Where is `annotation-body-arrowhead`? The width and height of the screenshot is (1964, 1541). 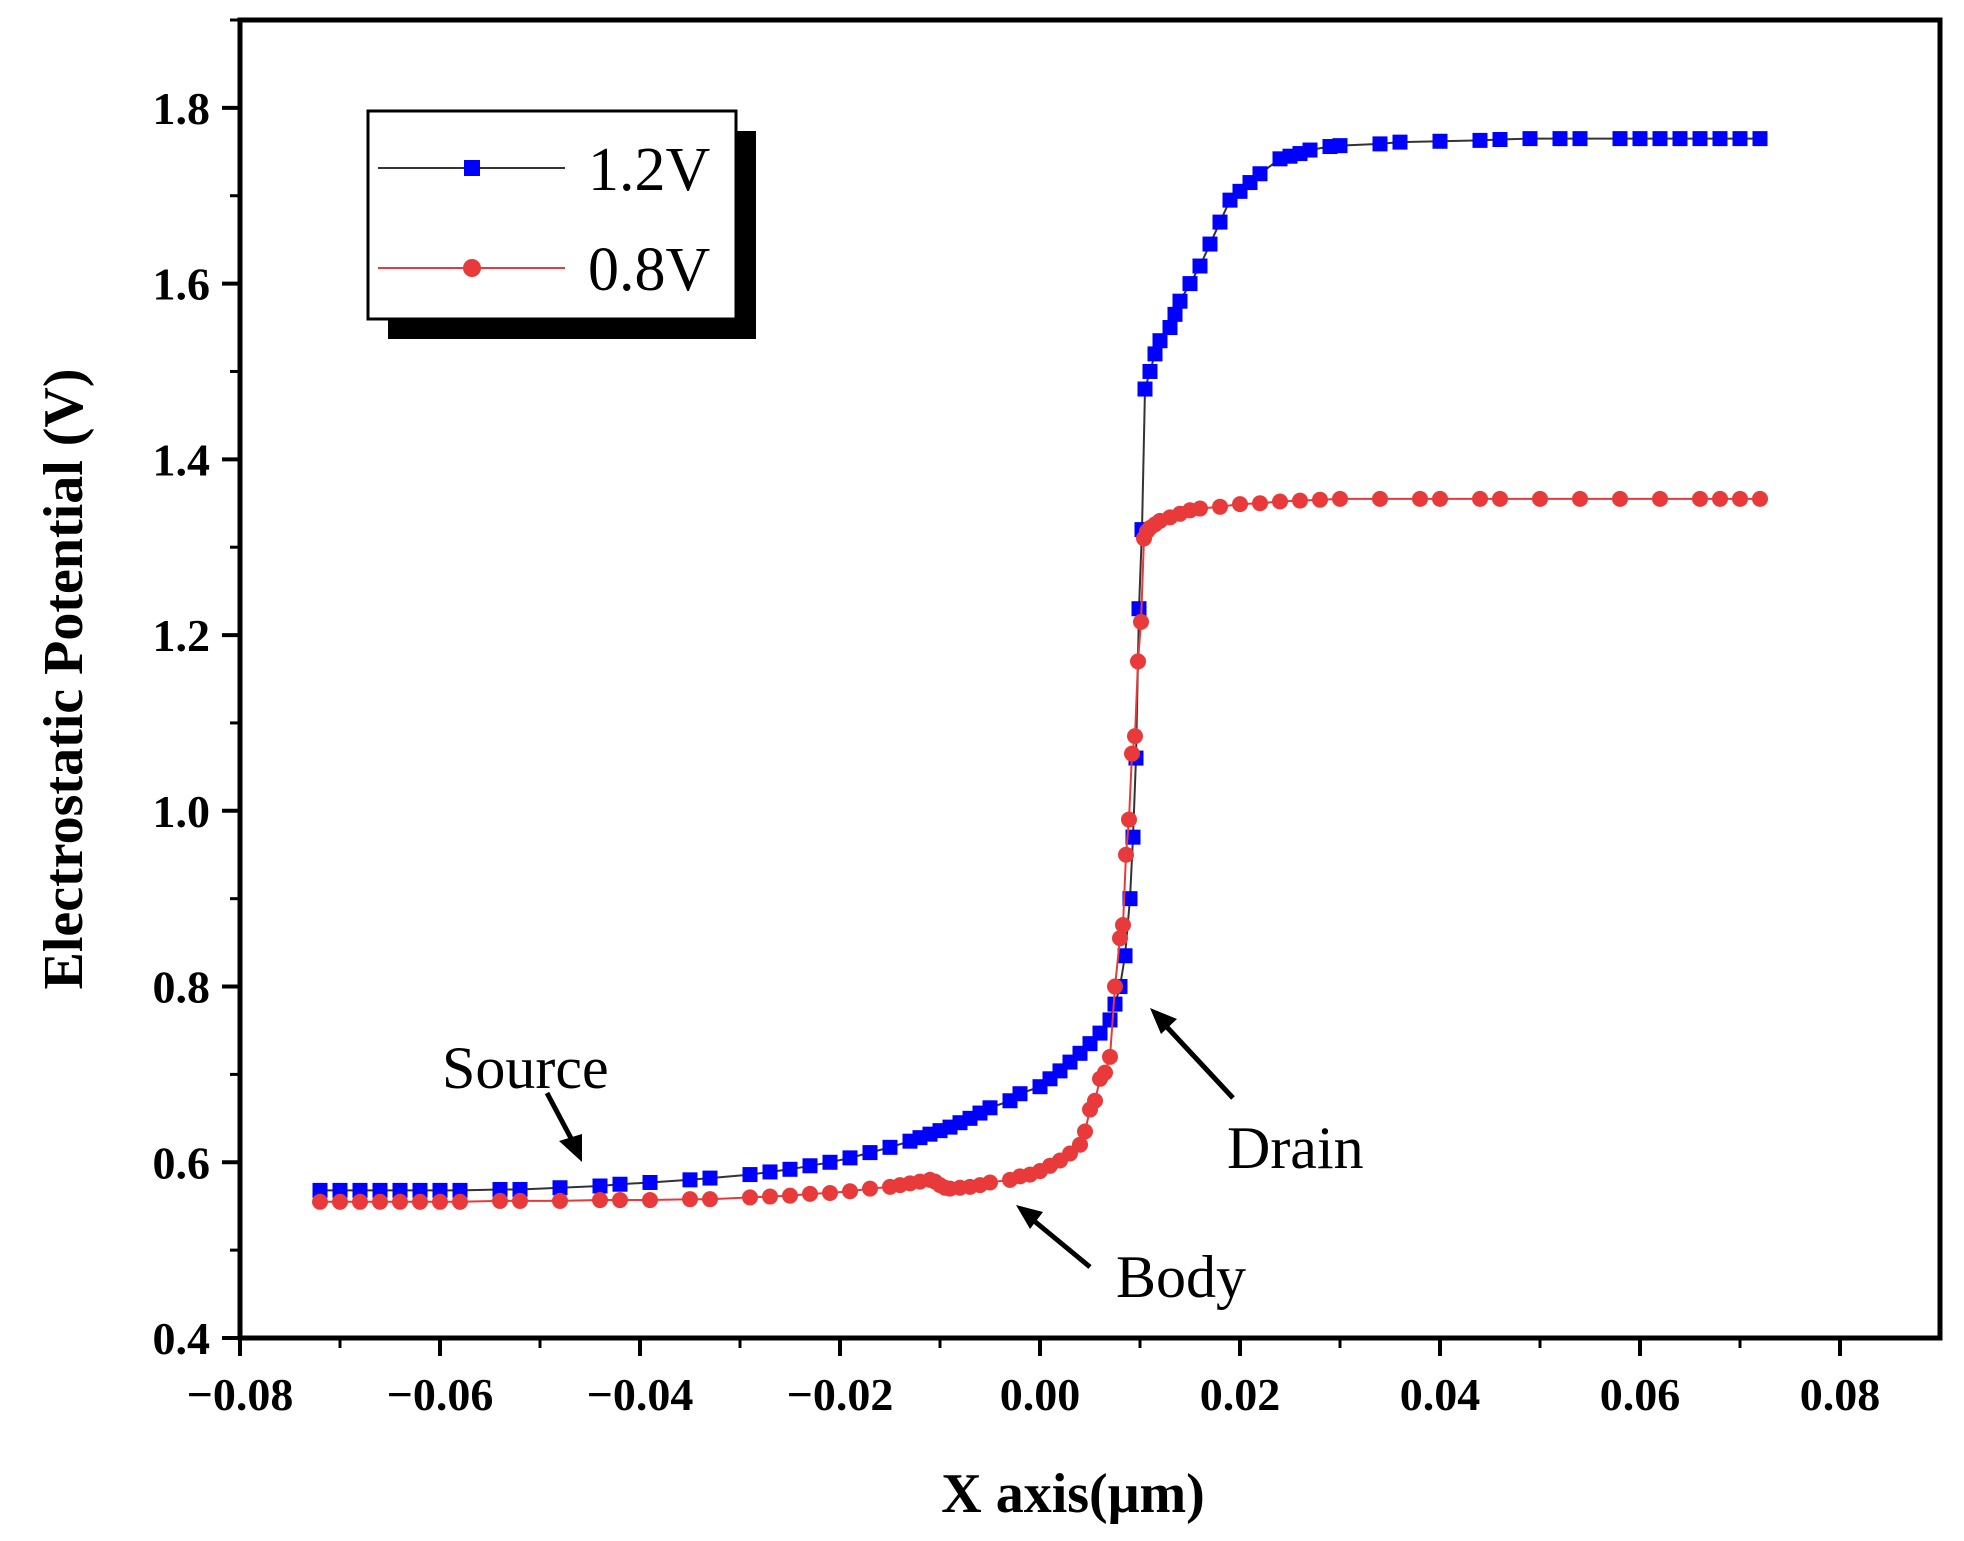
annotation-body-arrowhead is located at coordinates (1029, 1217).